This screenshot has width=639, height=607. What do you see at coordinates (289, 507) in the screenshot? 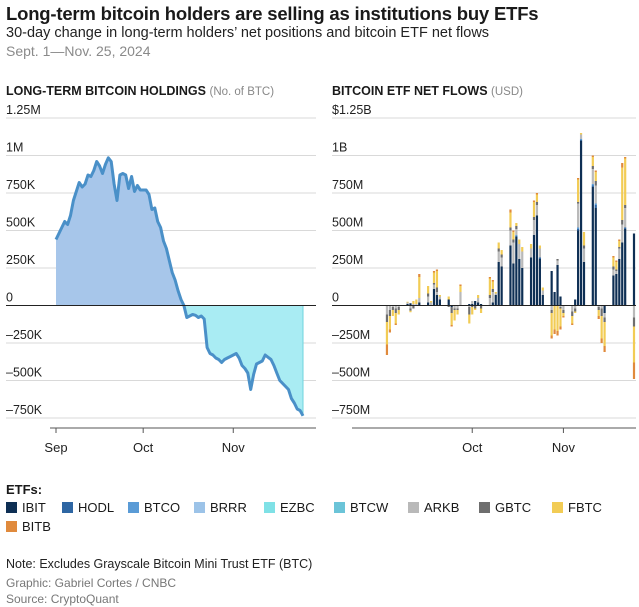
I see `legend-item-ezbc: EZBC` at bounding box center [289, 507].